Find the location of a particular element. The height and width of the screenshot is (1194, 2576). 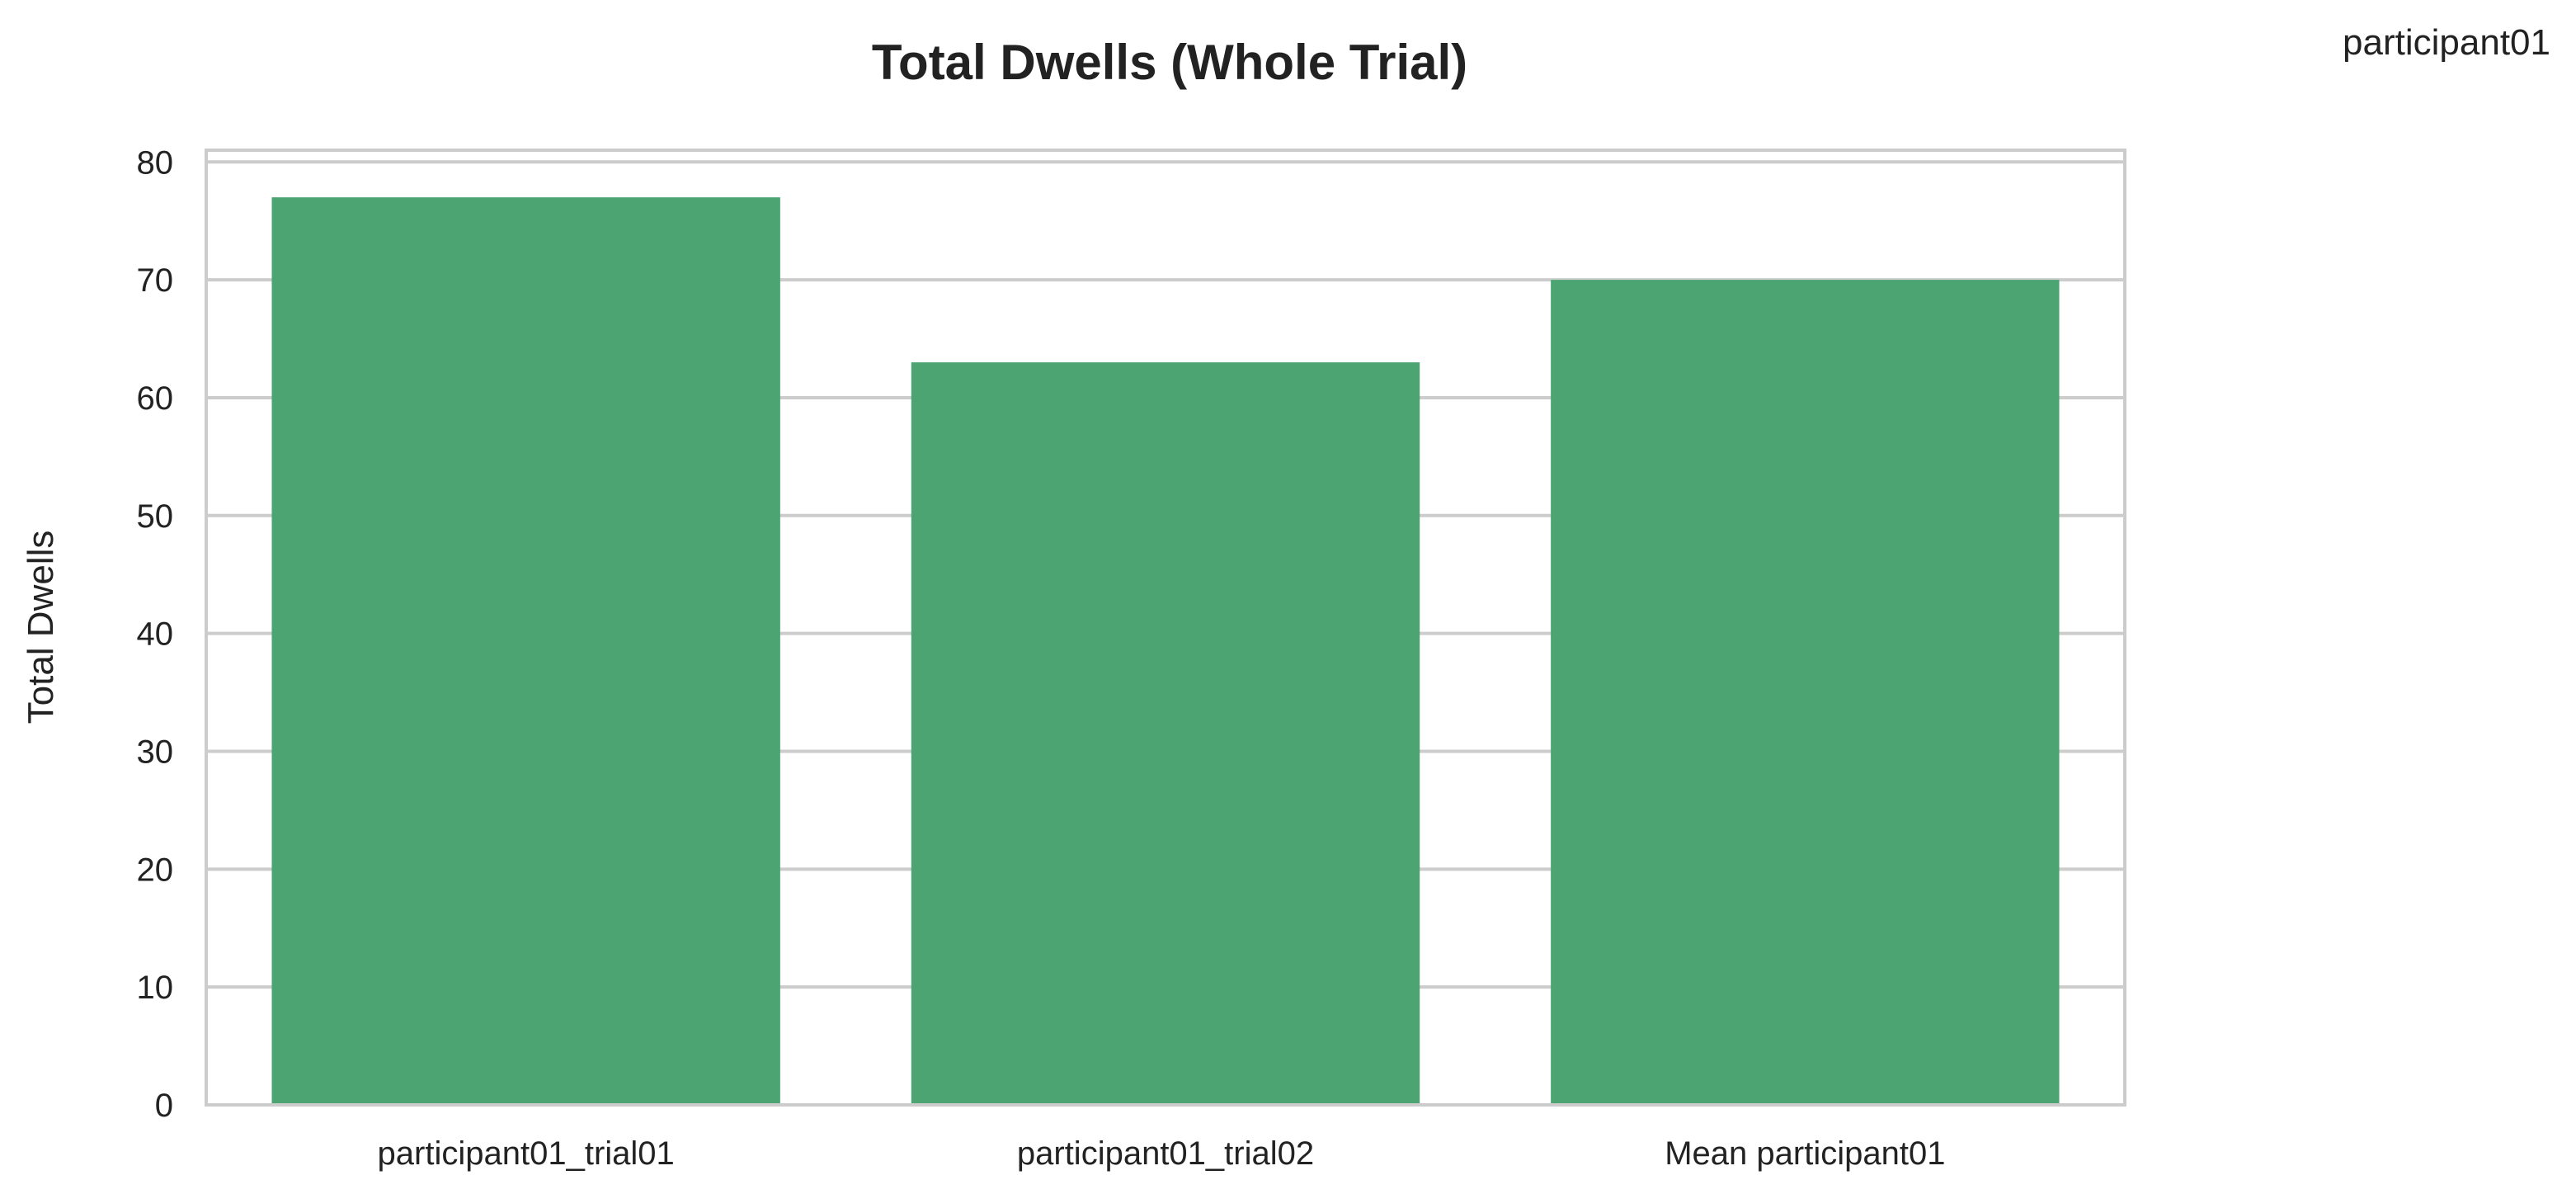

y-axis-label: Total Dwells is located at coordinates (41, 627).